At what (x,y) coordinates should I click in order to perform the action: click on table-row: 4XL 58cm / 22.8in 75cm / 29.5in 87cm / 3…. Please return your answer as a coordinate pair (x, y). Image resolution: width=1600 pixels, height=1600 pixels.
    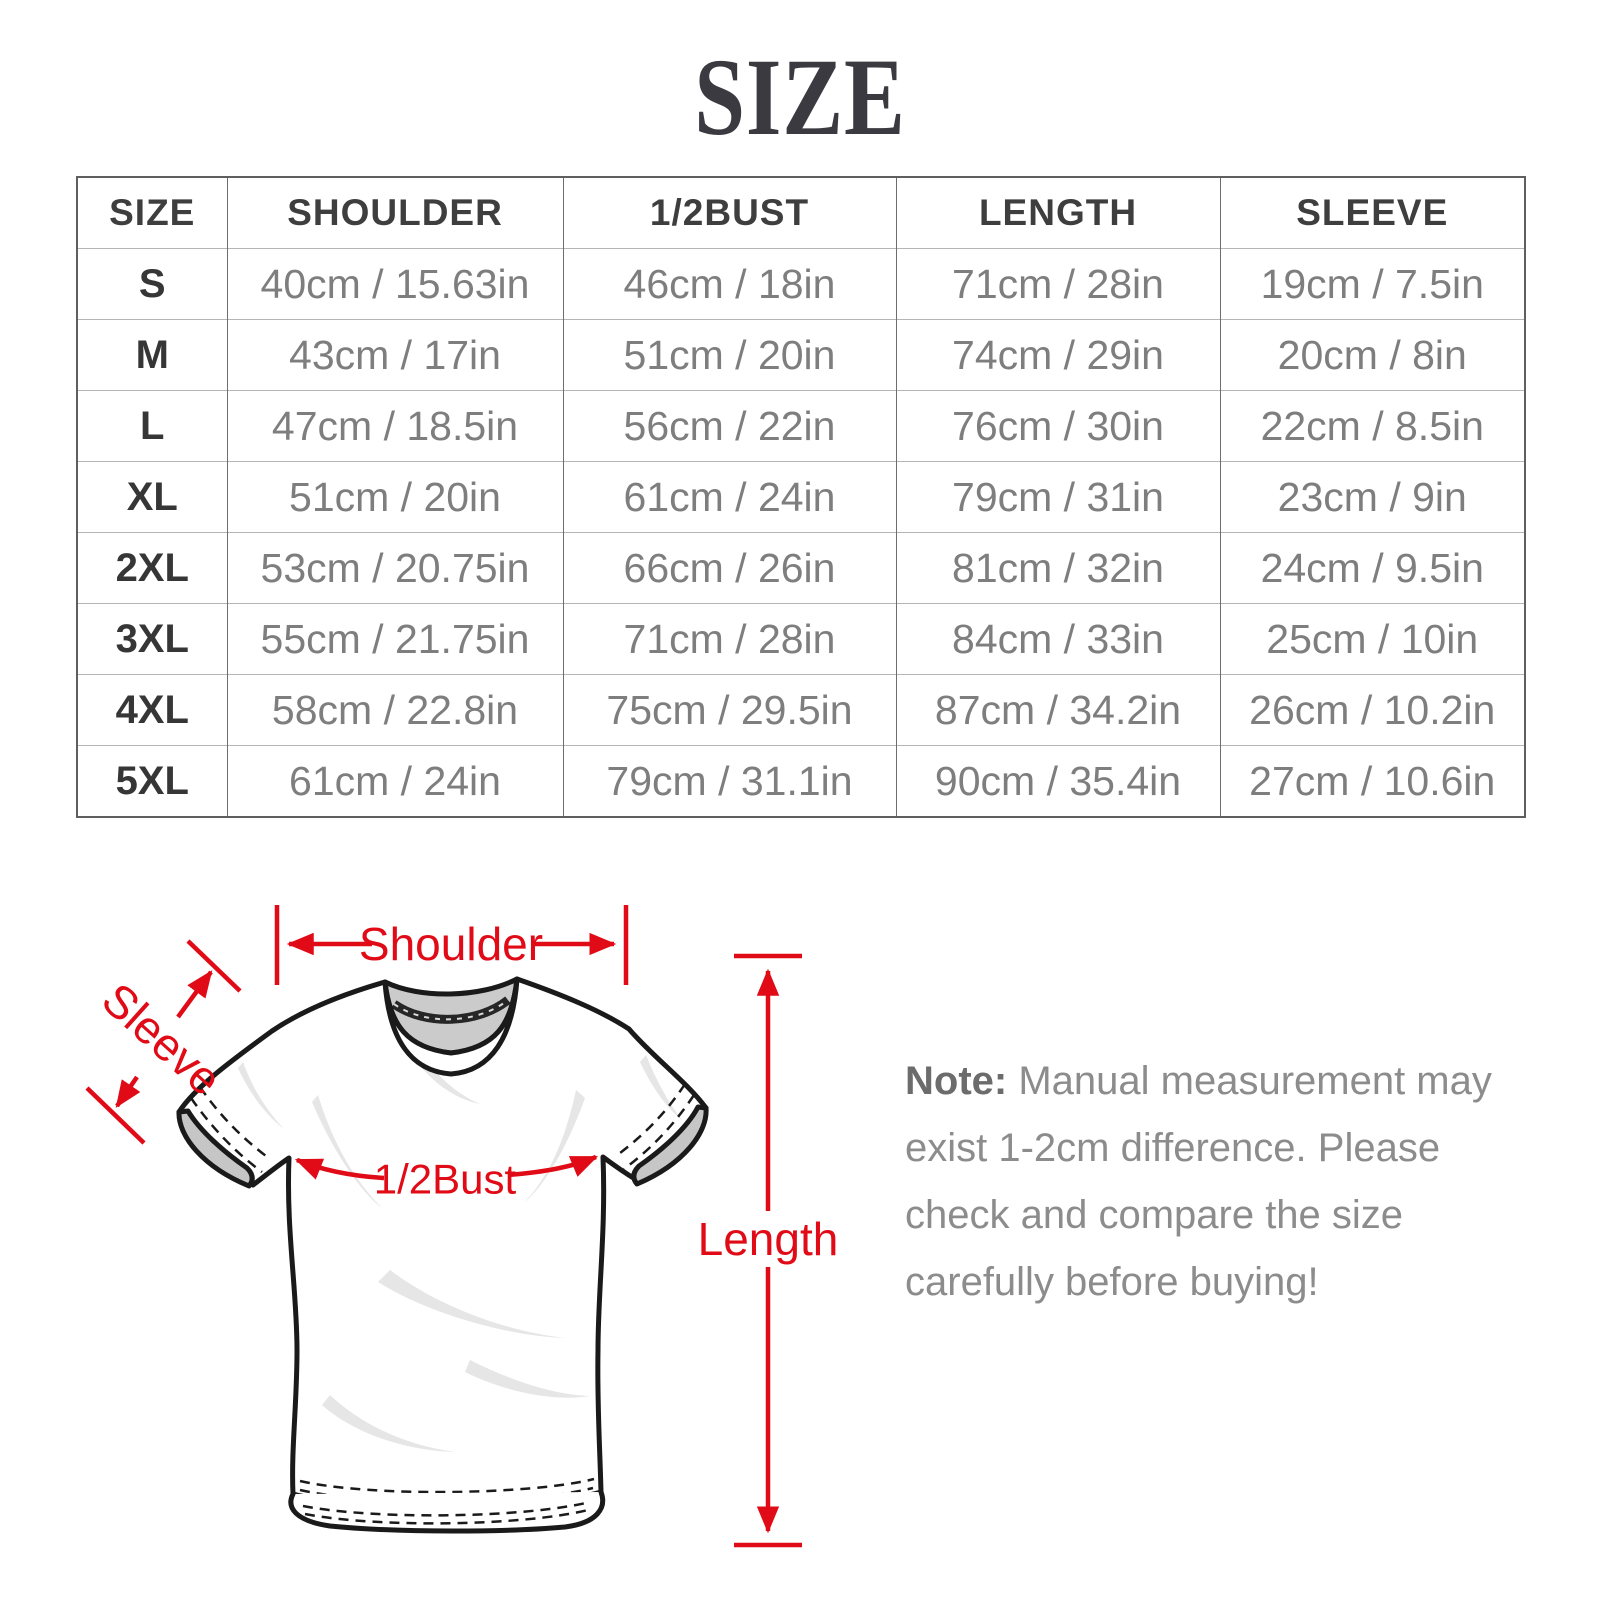
    Looking at the image, I should click on (801, 710).